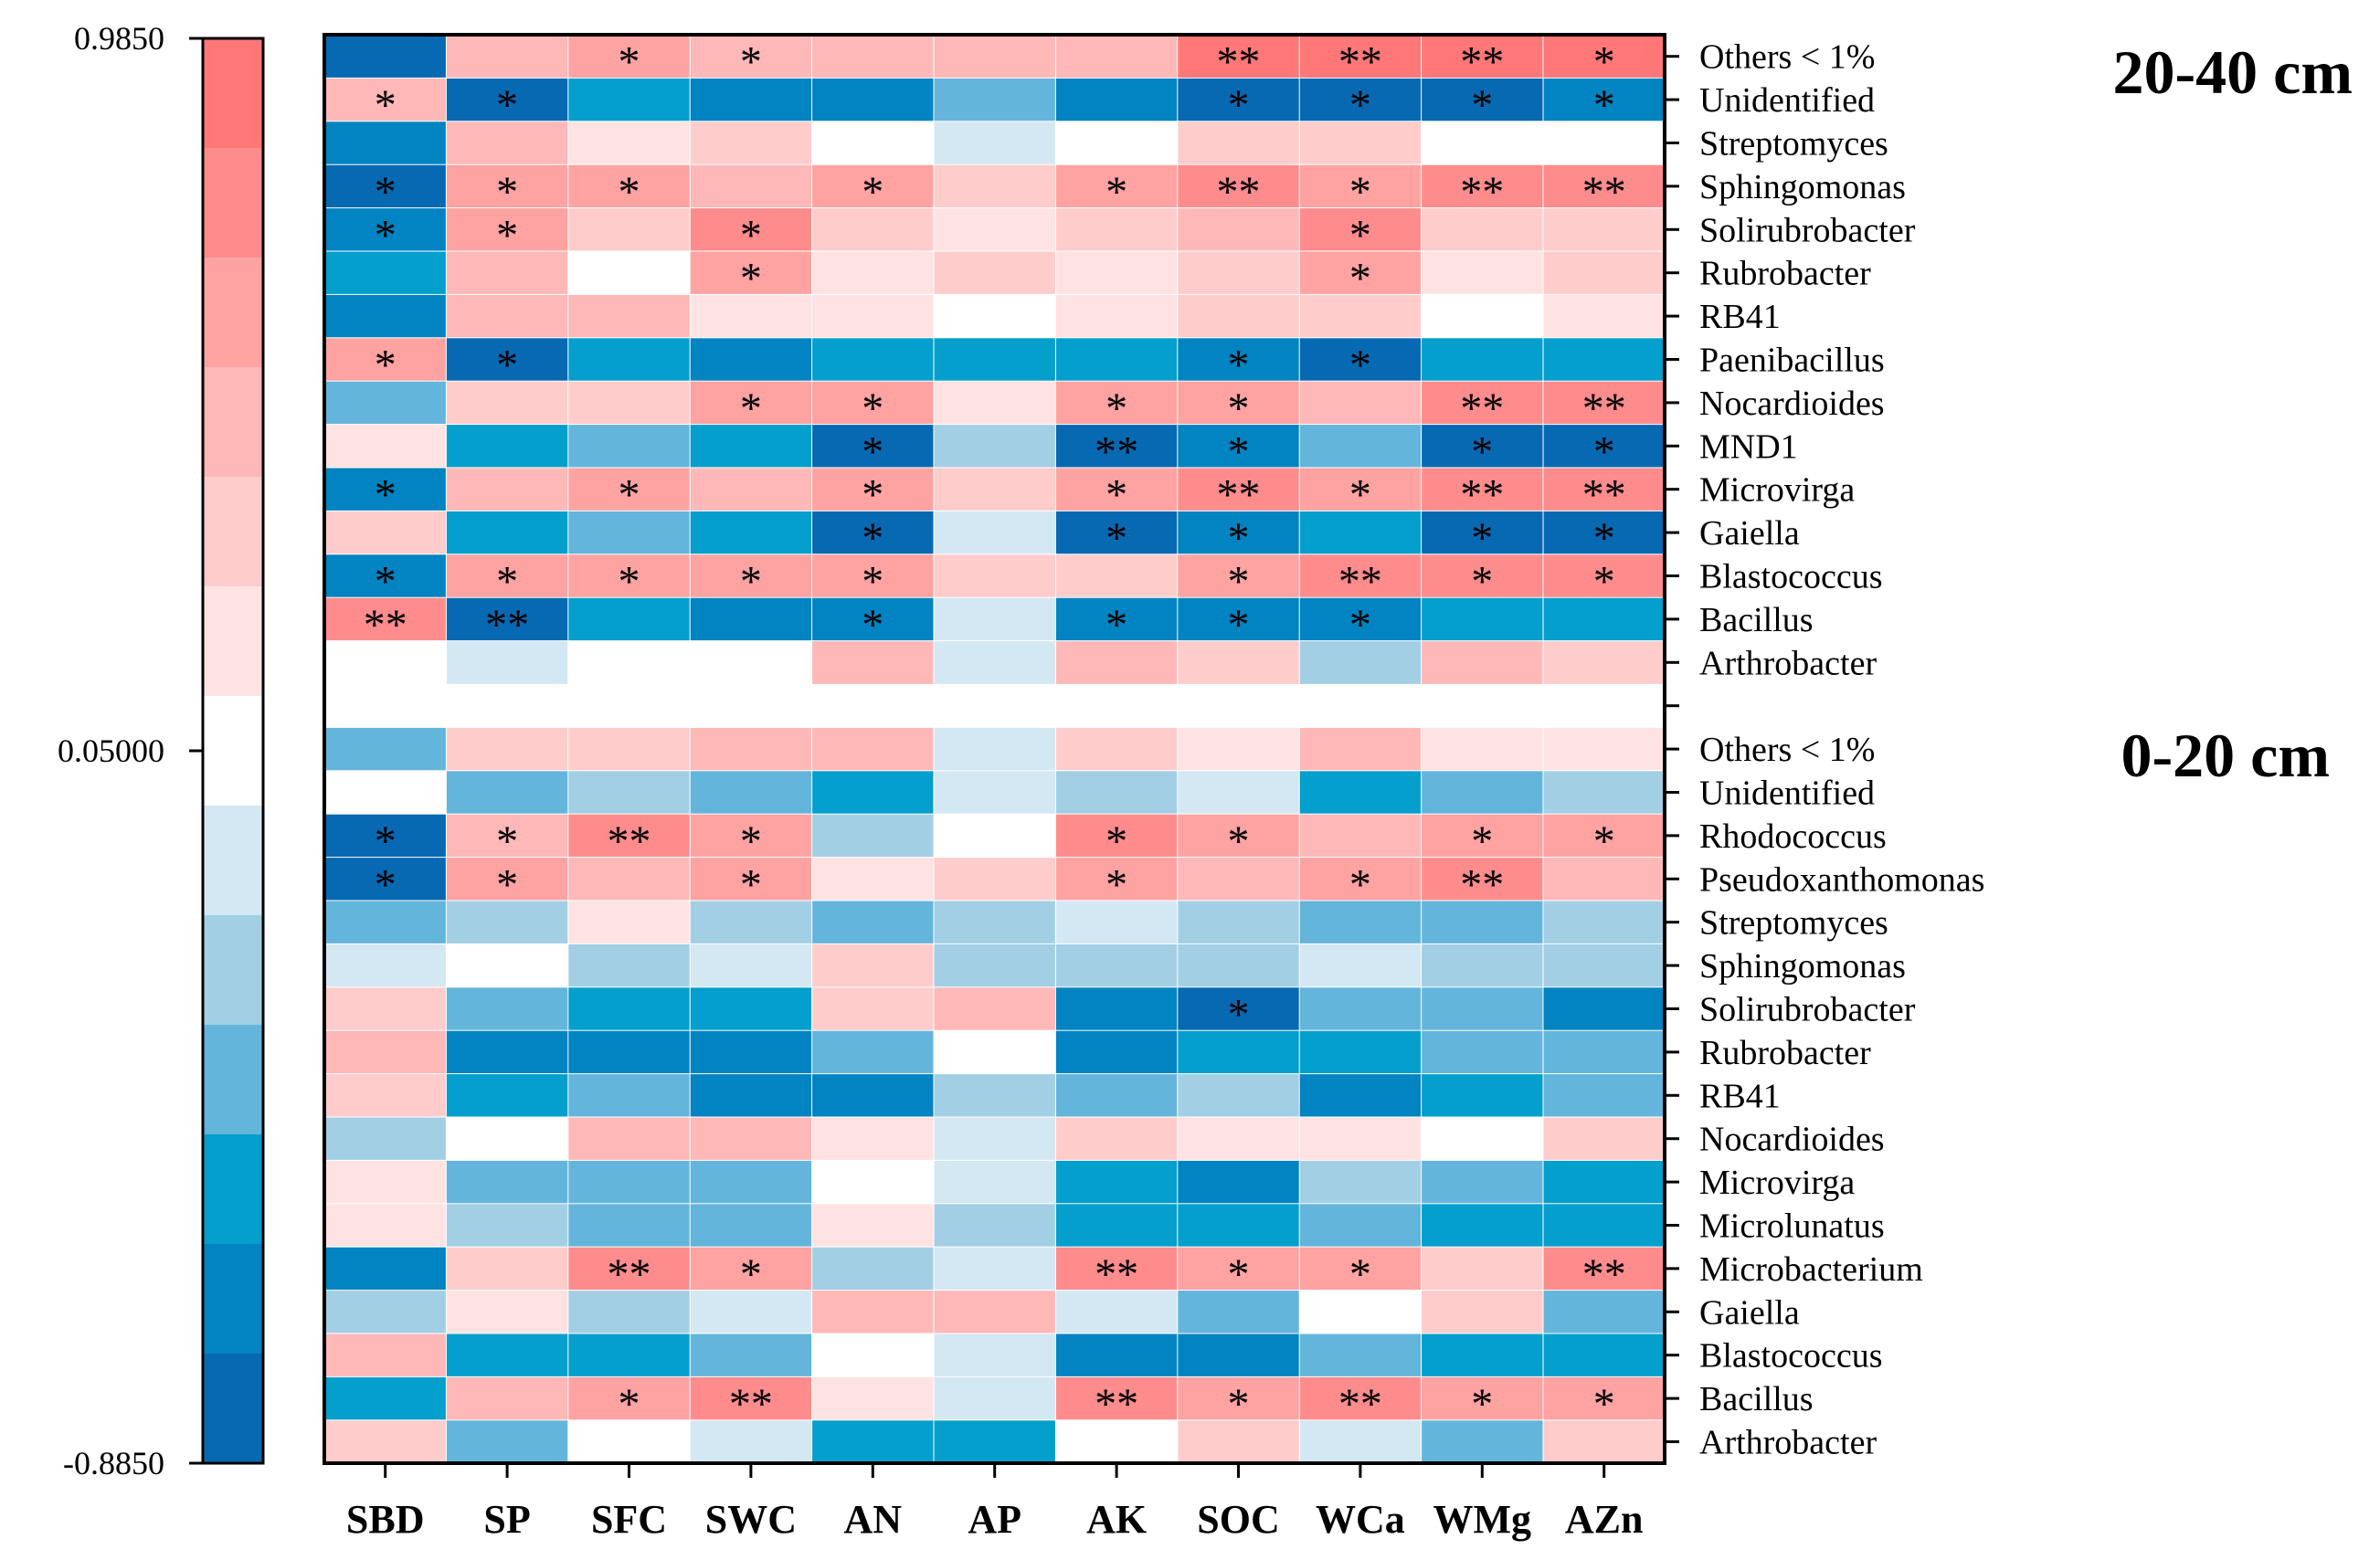 This screenshot has width=2380, height=1560. I want to click on column-label: AK, so click(1117, 1520).